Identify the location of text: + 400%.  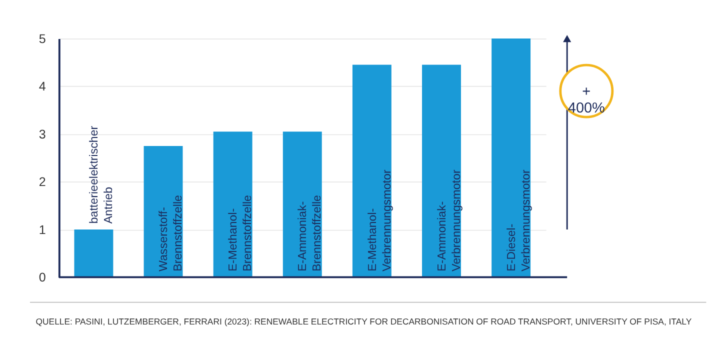
(587, 100).